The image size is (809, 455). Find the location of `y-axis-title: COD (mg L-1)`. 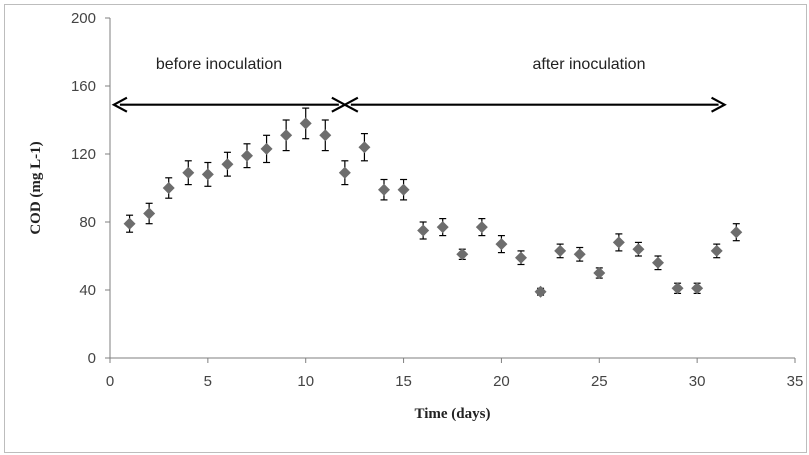

y-axis-title: COD (mg L-1) is located at coordinates (36, 187).